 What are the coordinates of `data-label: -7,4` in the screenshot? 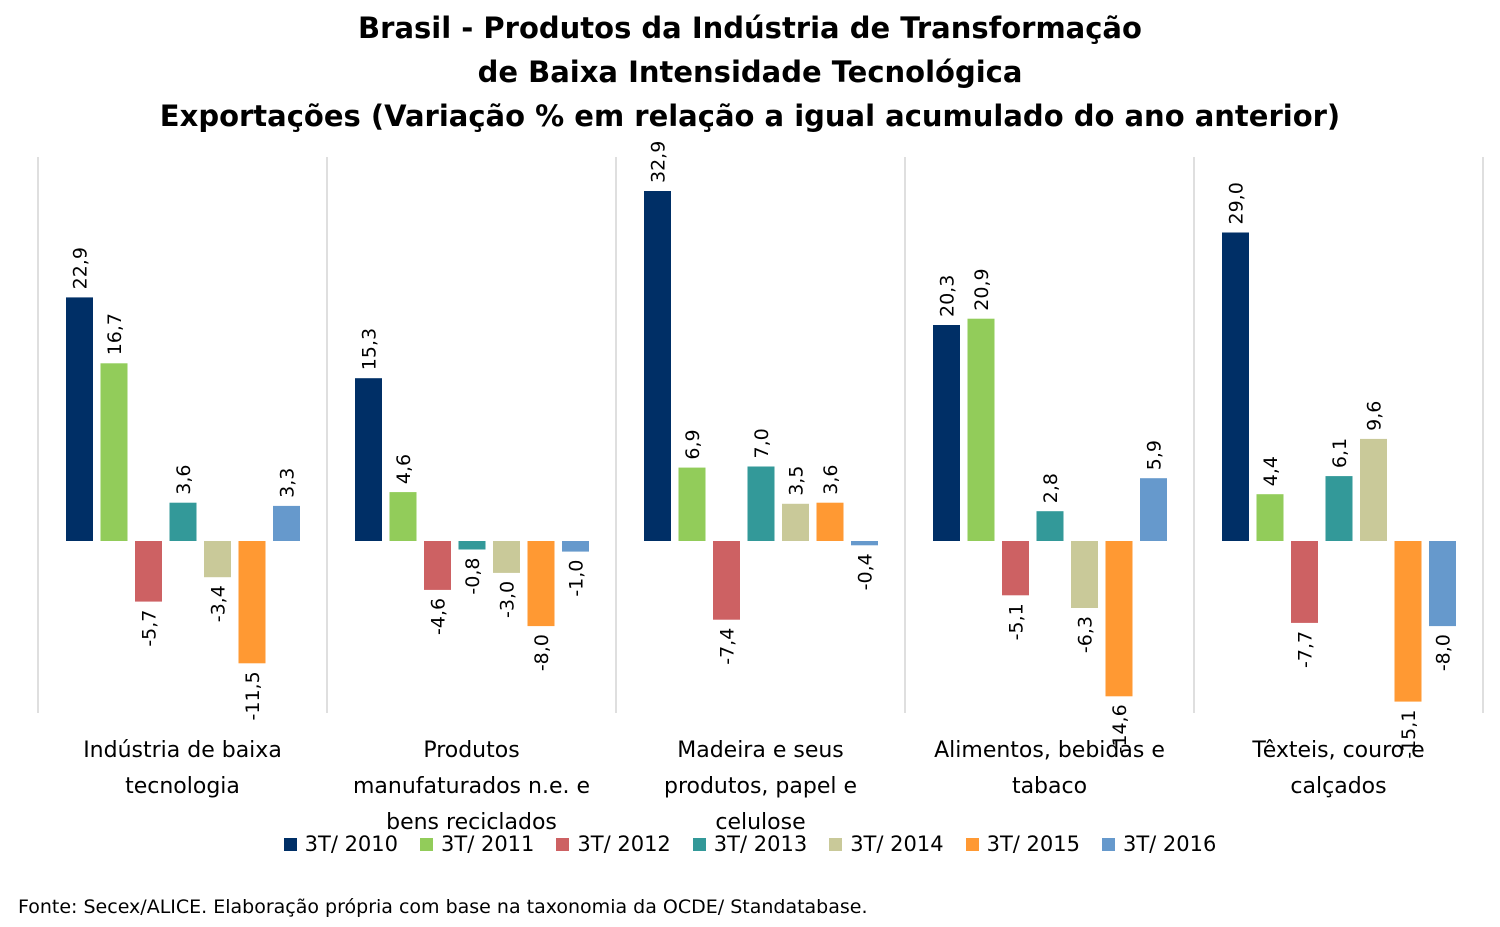 It's located at (728, 646).